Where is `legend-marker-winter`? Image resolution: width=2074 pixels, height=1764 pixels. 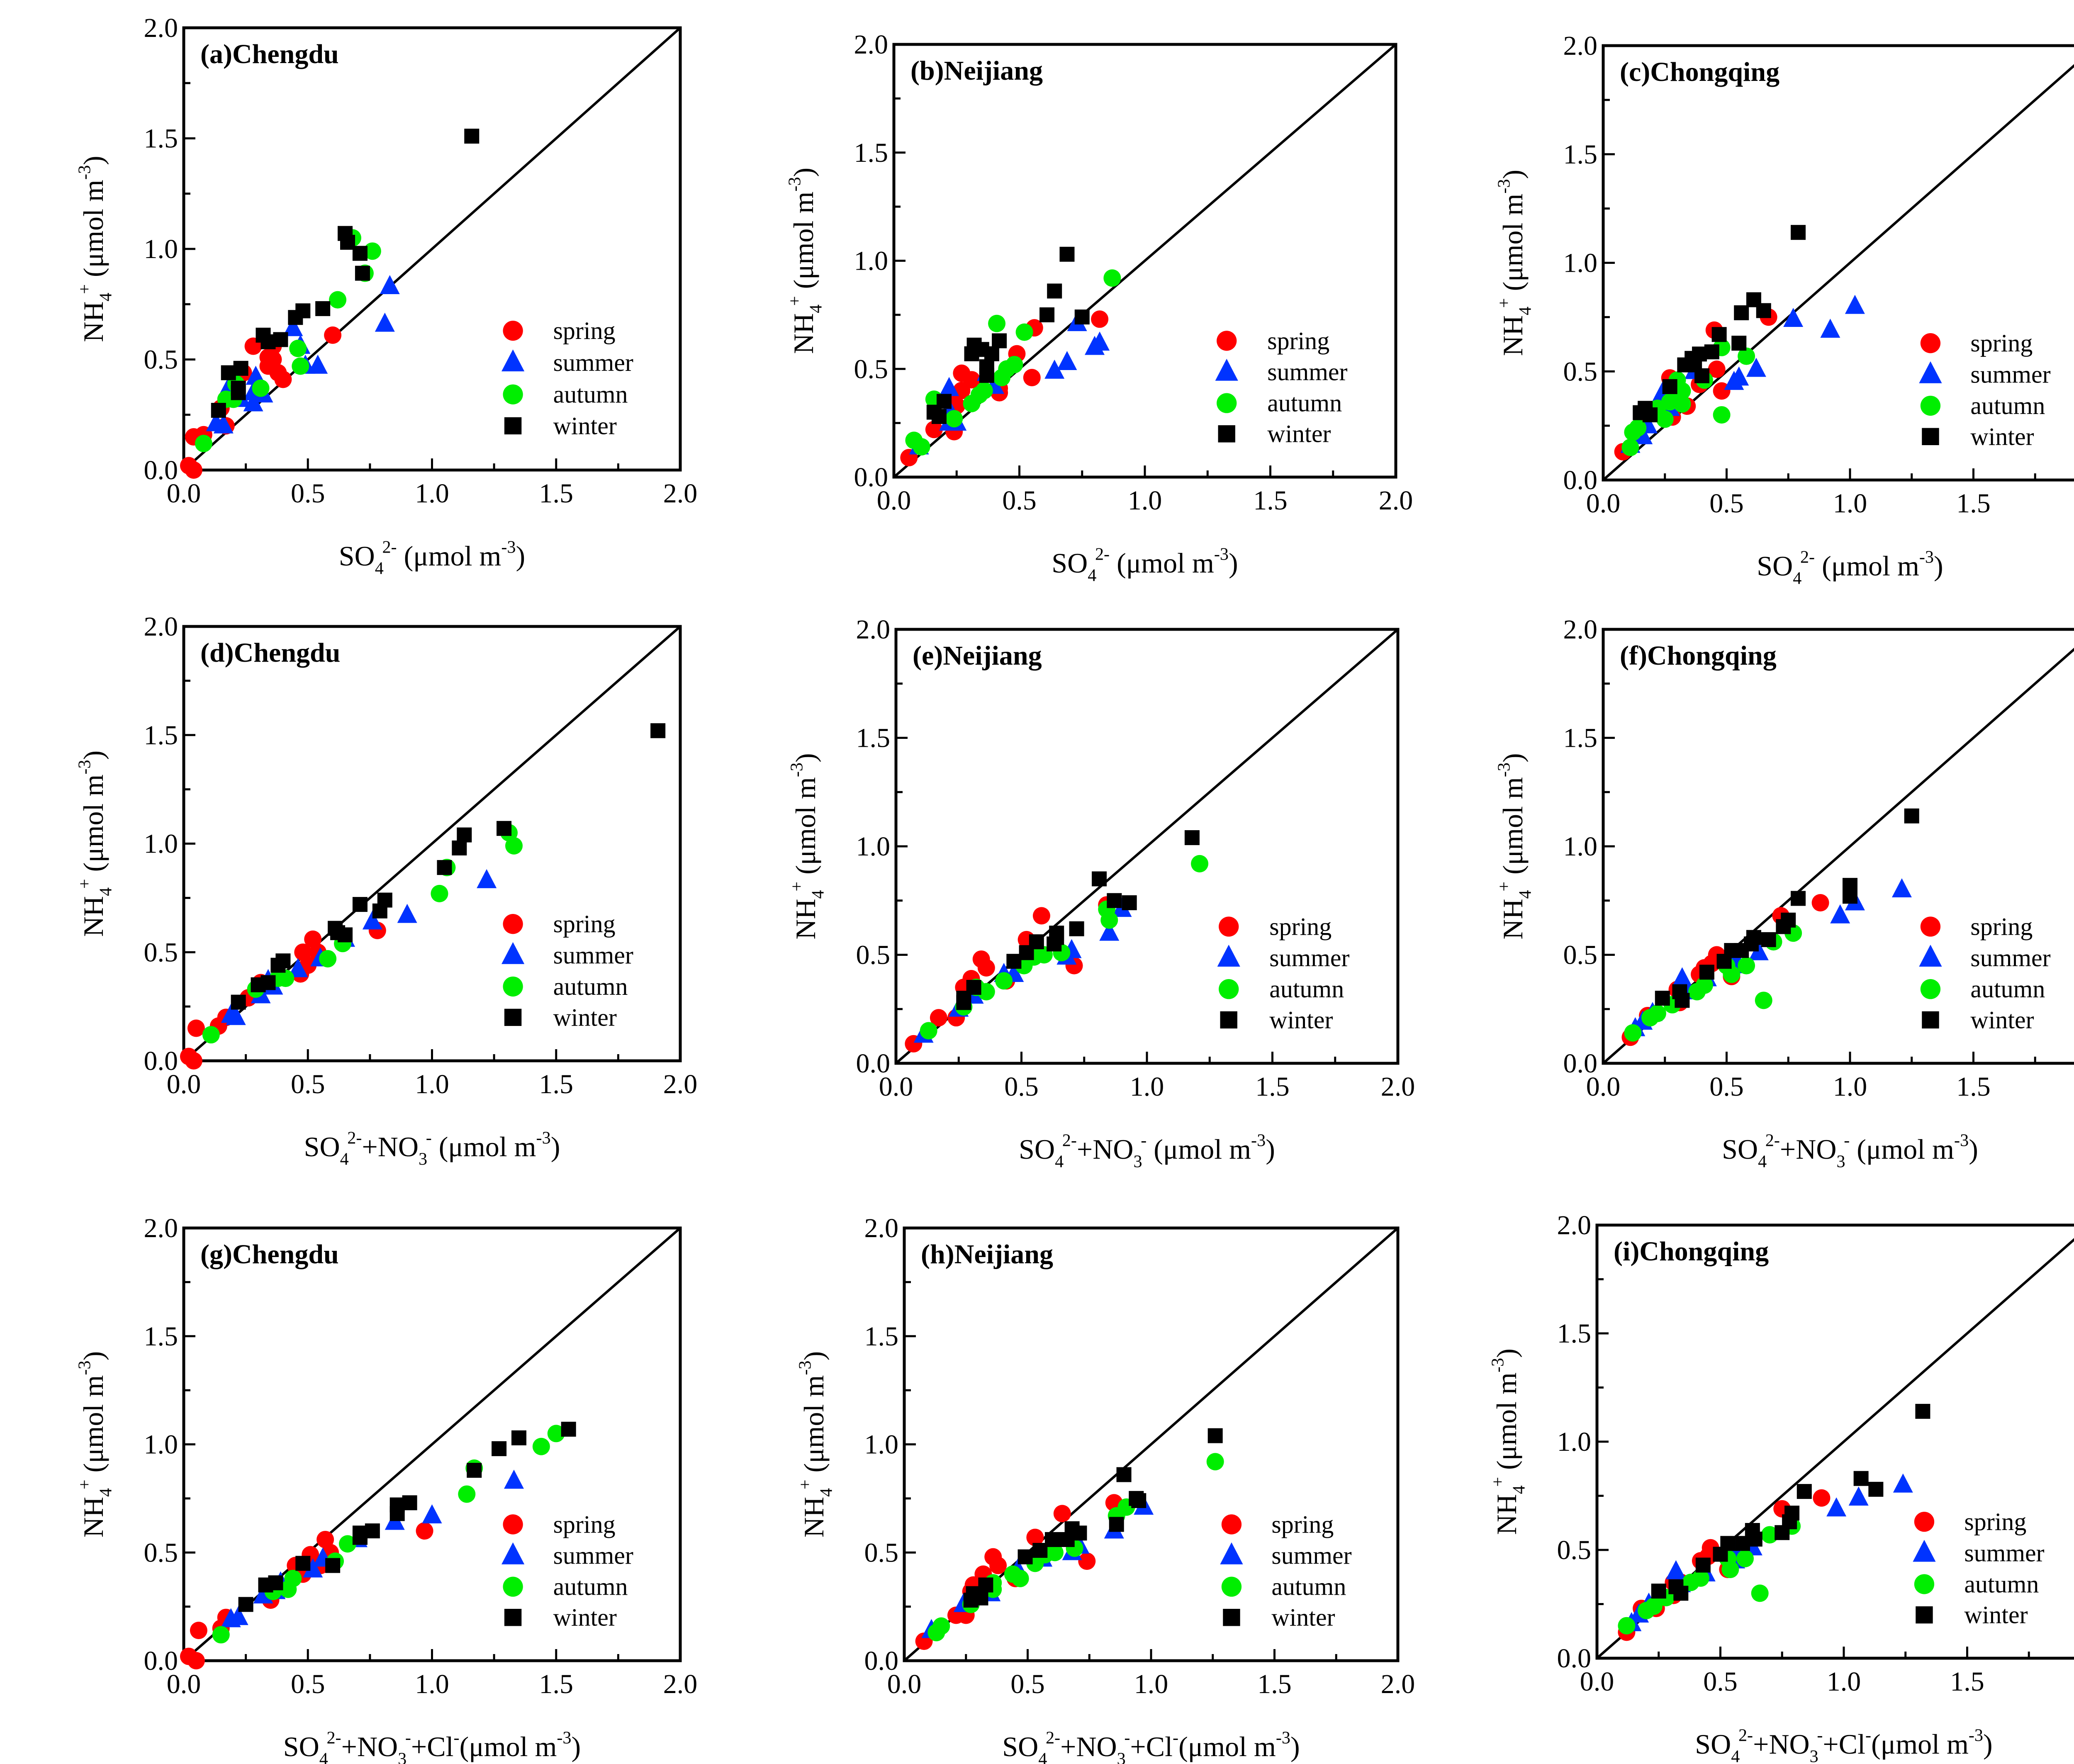
legend-marker-winter is located at coordinates (513, 1617).